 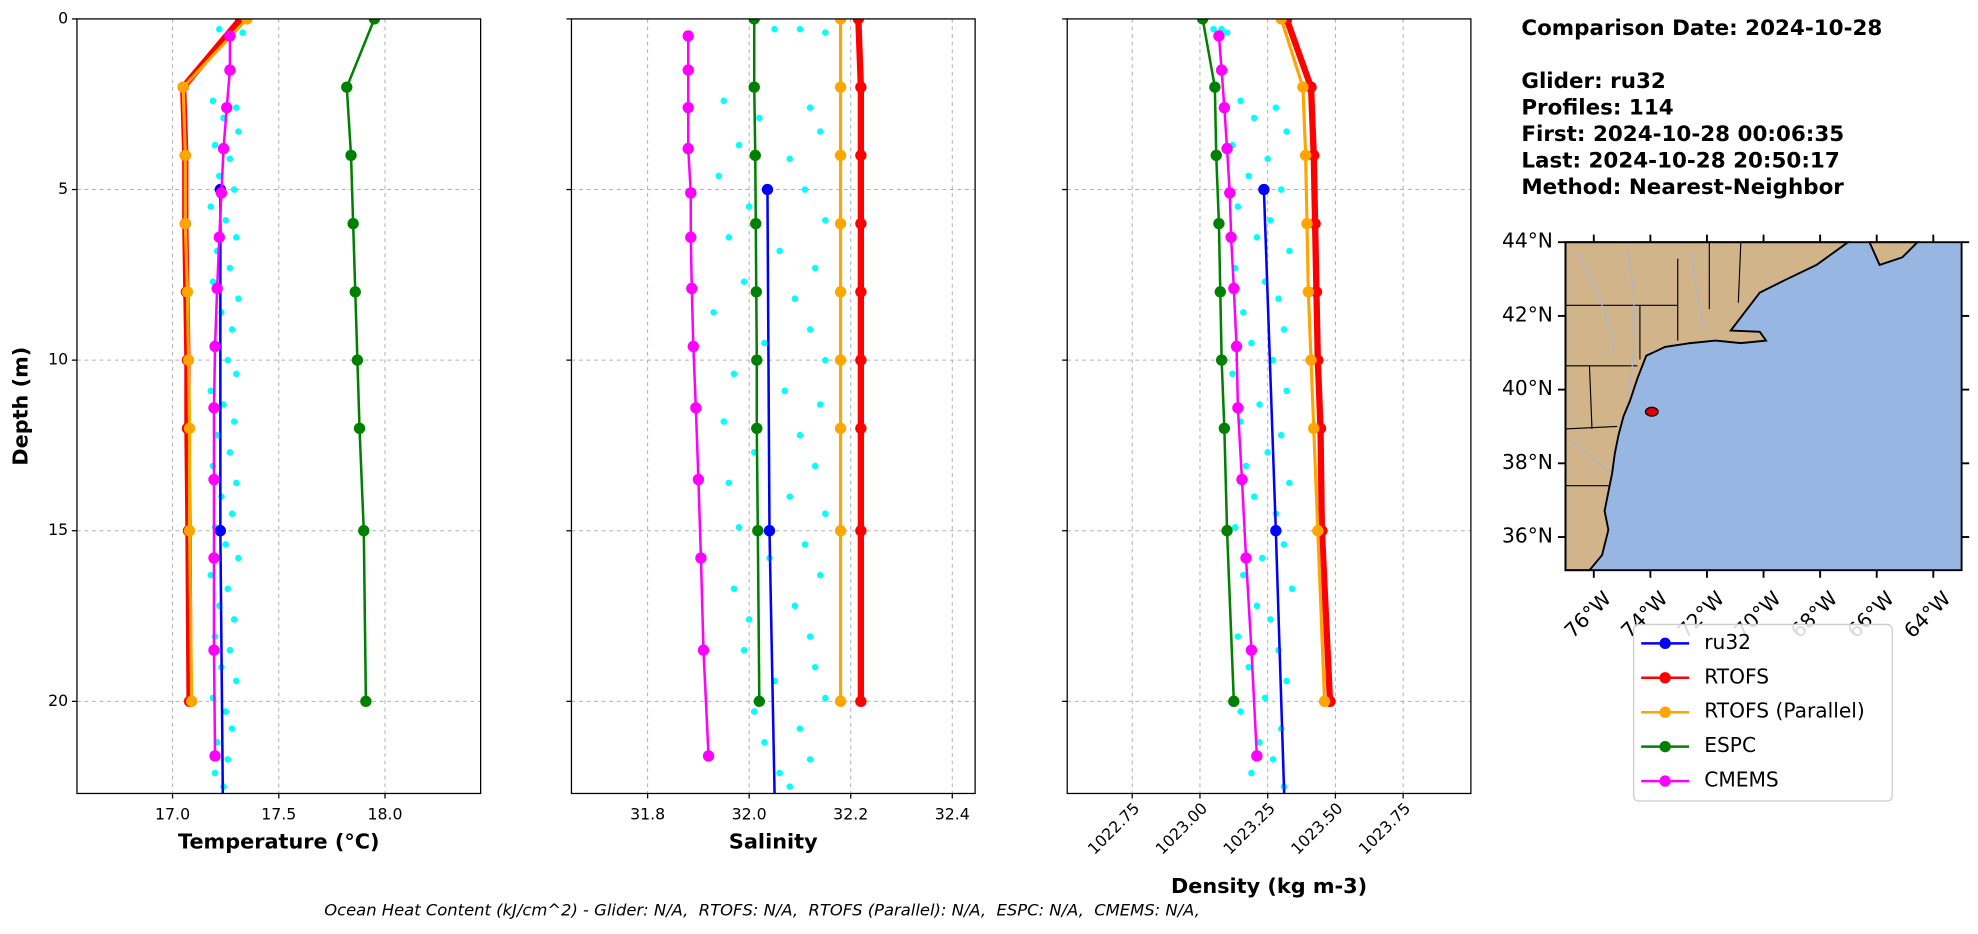 I want to click on legend-label: RTOFS, so click(x=1736, y=676).